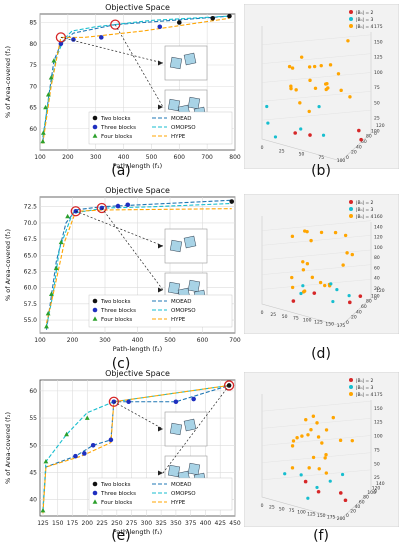 The height and width of the screenshot is (550, 401). What do you see at coordinates (33, 129) in the screenshot?
I see `y-tick-label: 60` at bounding box center [33, 129].